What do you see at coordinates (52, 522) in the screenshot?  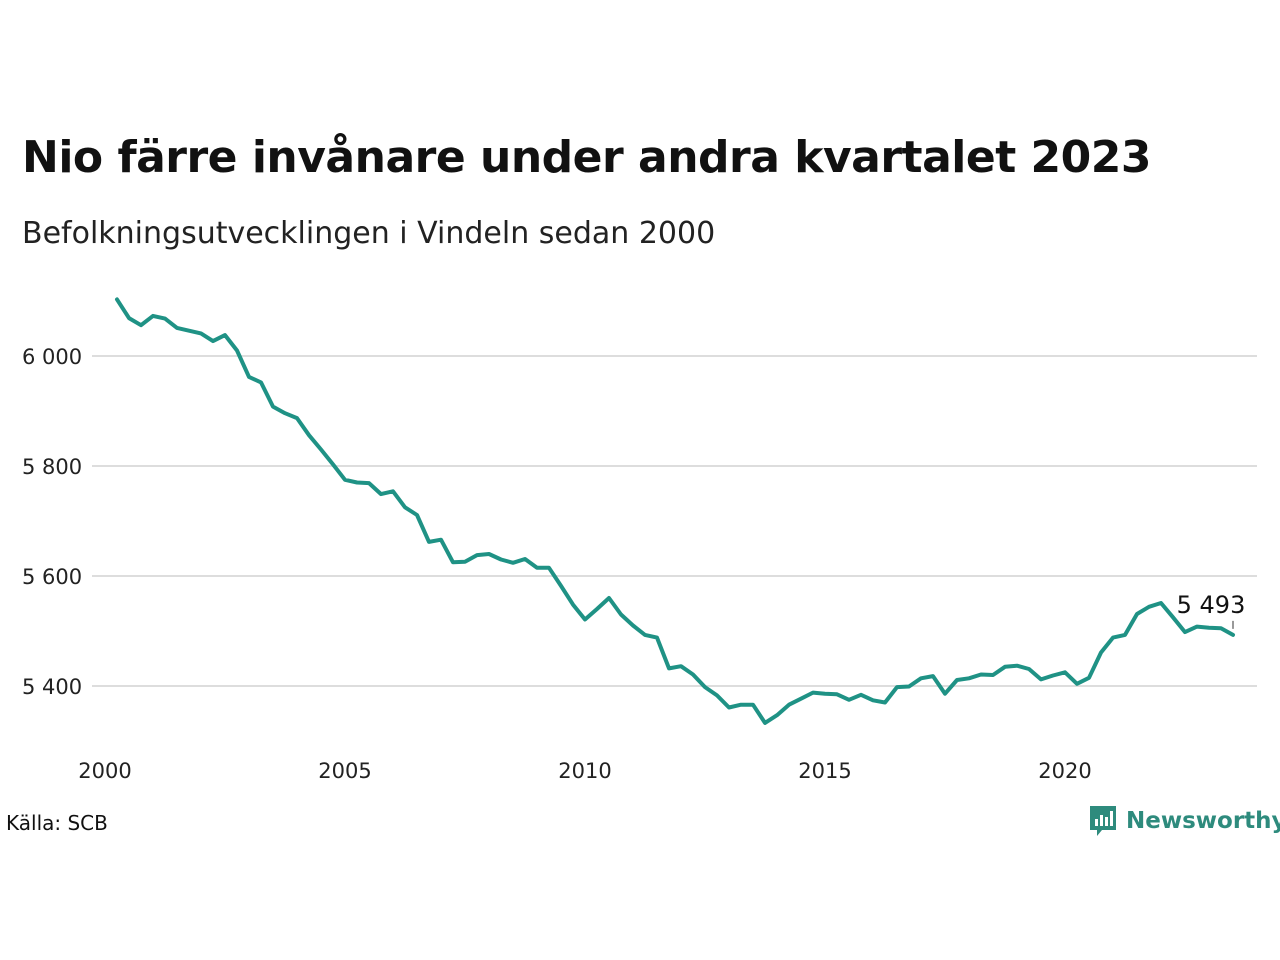 I see `y-axis-ticks: 5 400 5 600 5 800 6 000` at bounding box center [52, 522].